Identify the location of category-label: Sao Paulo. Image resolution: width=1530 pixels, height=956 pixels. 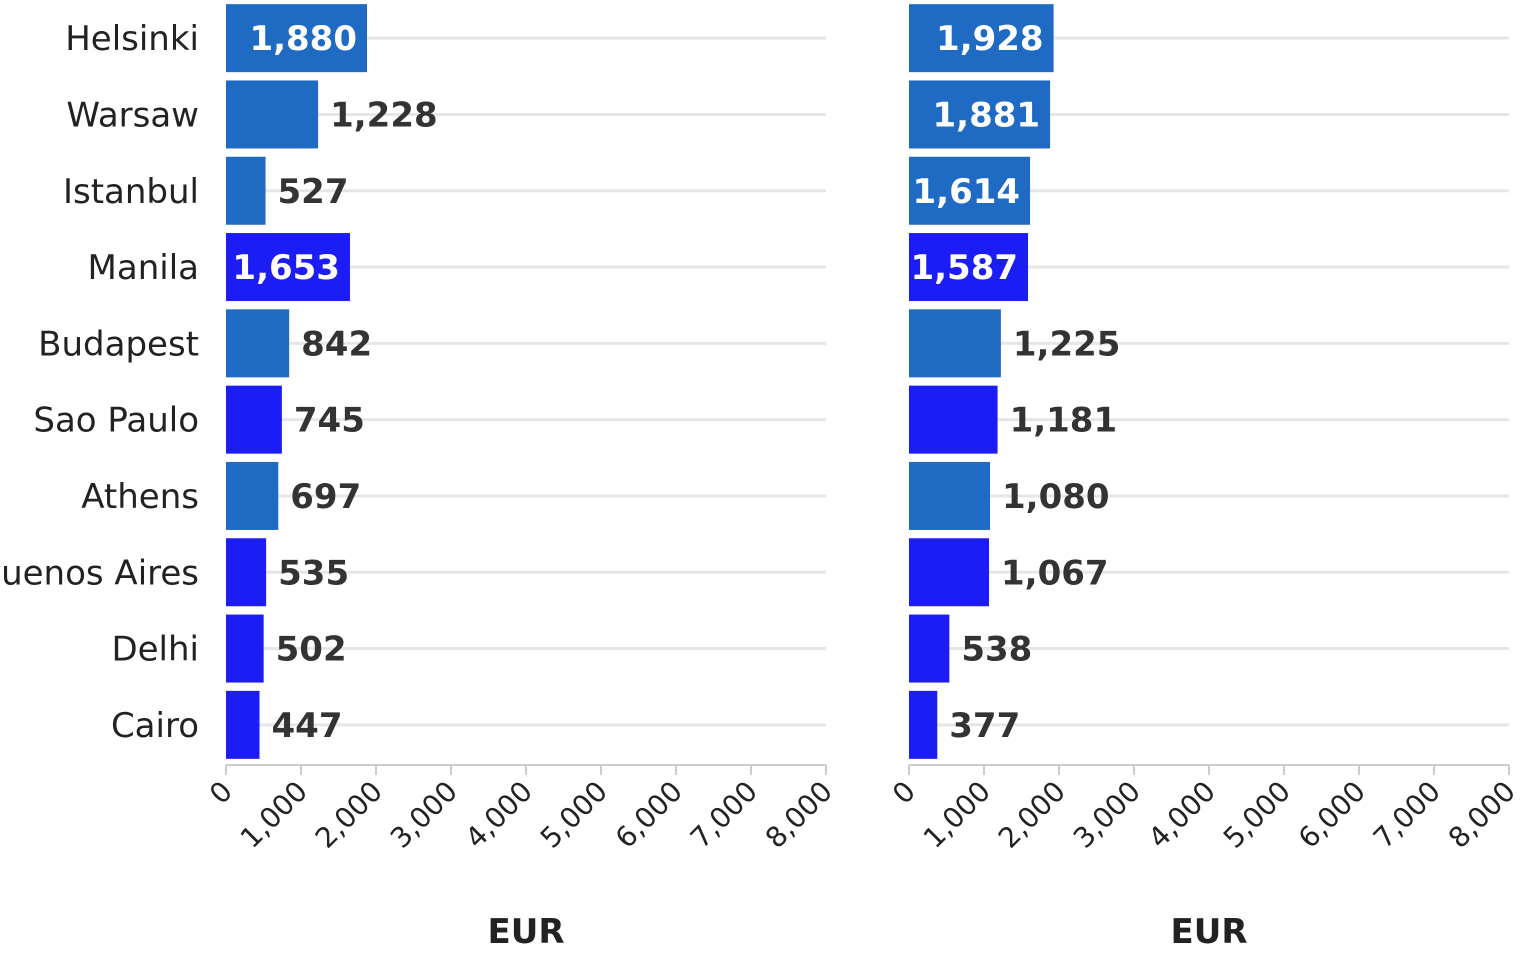
(116, 421).